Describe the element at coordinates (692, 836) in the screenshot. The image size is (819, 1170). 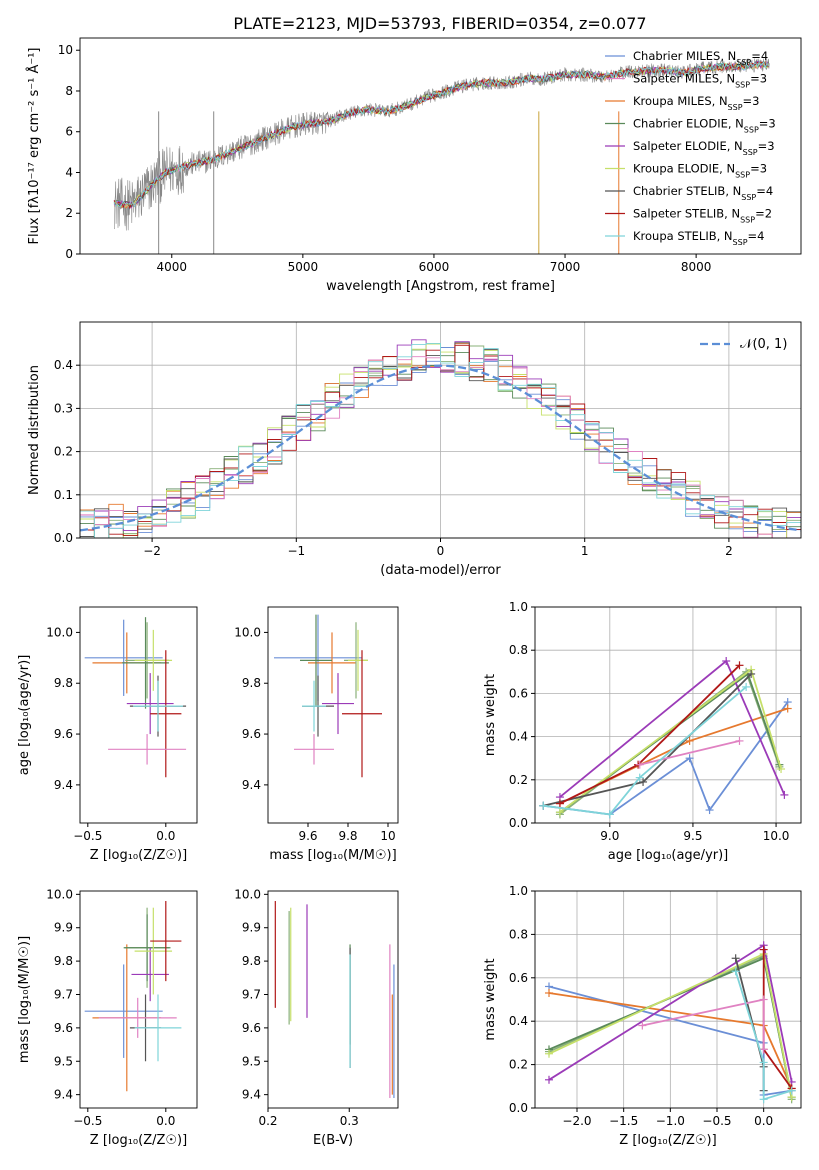
I see `x-tick-label: 9.5` at that location.